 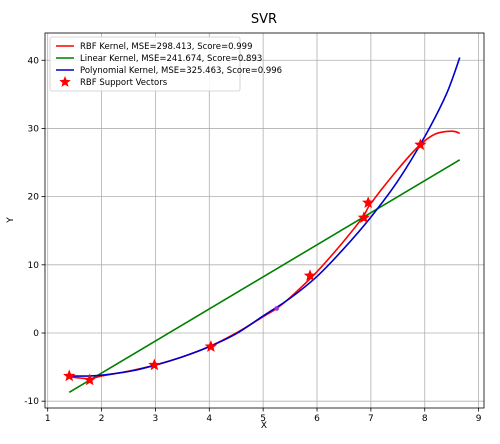 I want to click on x-tick-label-6: 7, so click(x=371, y=419).